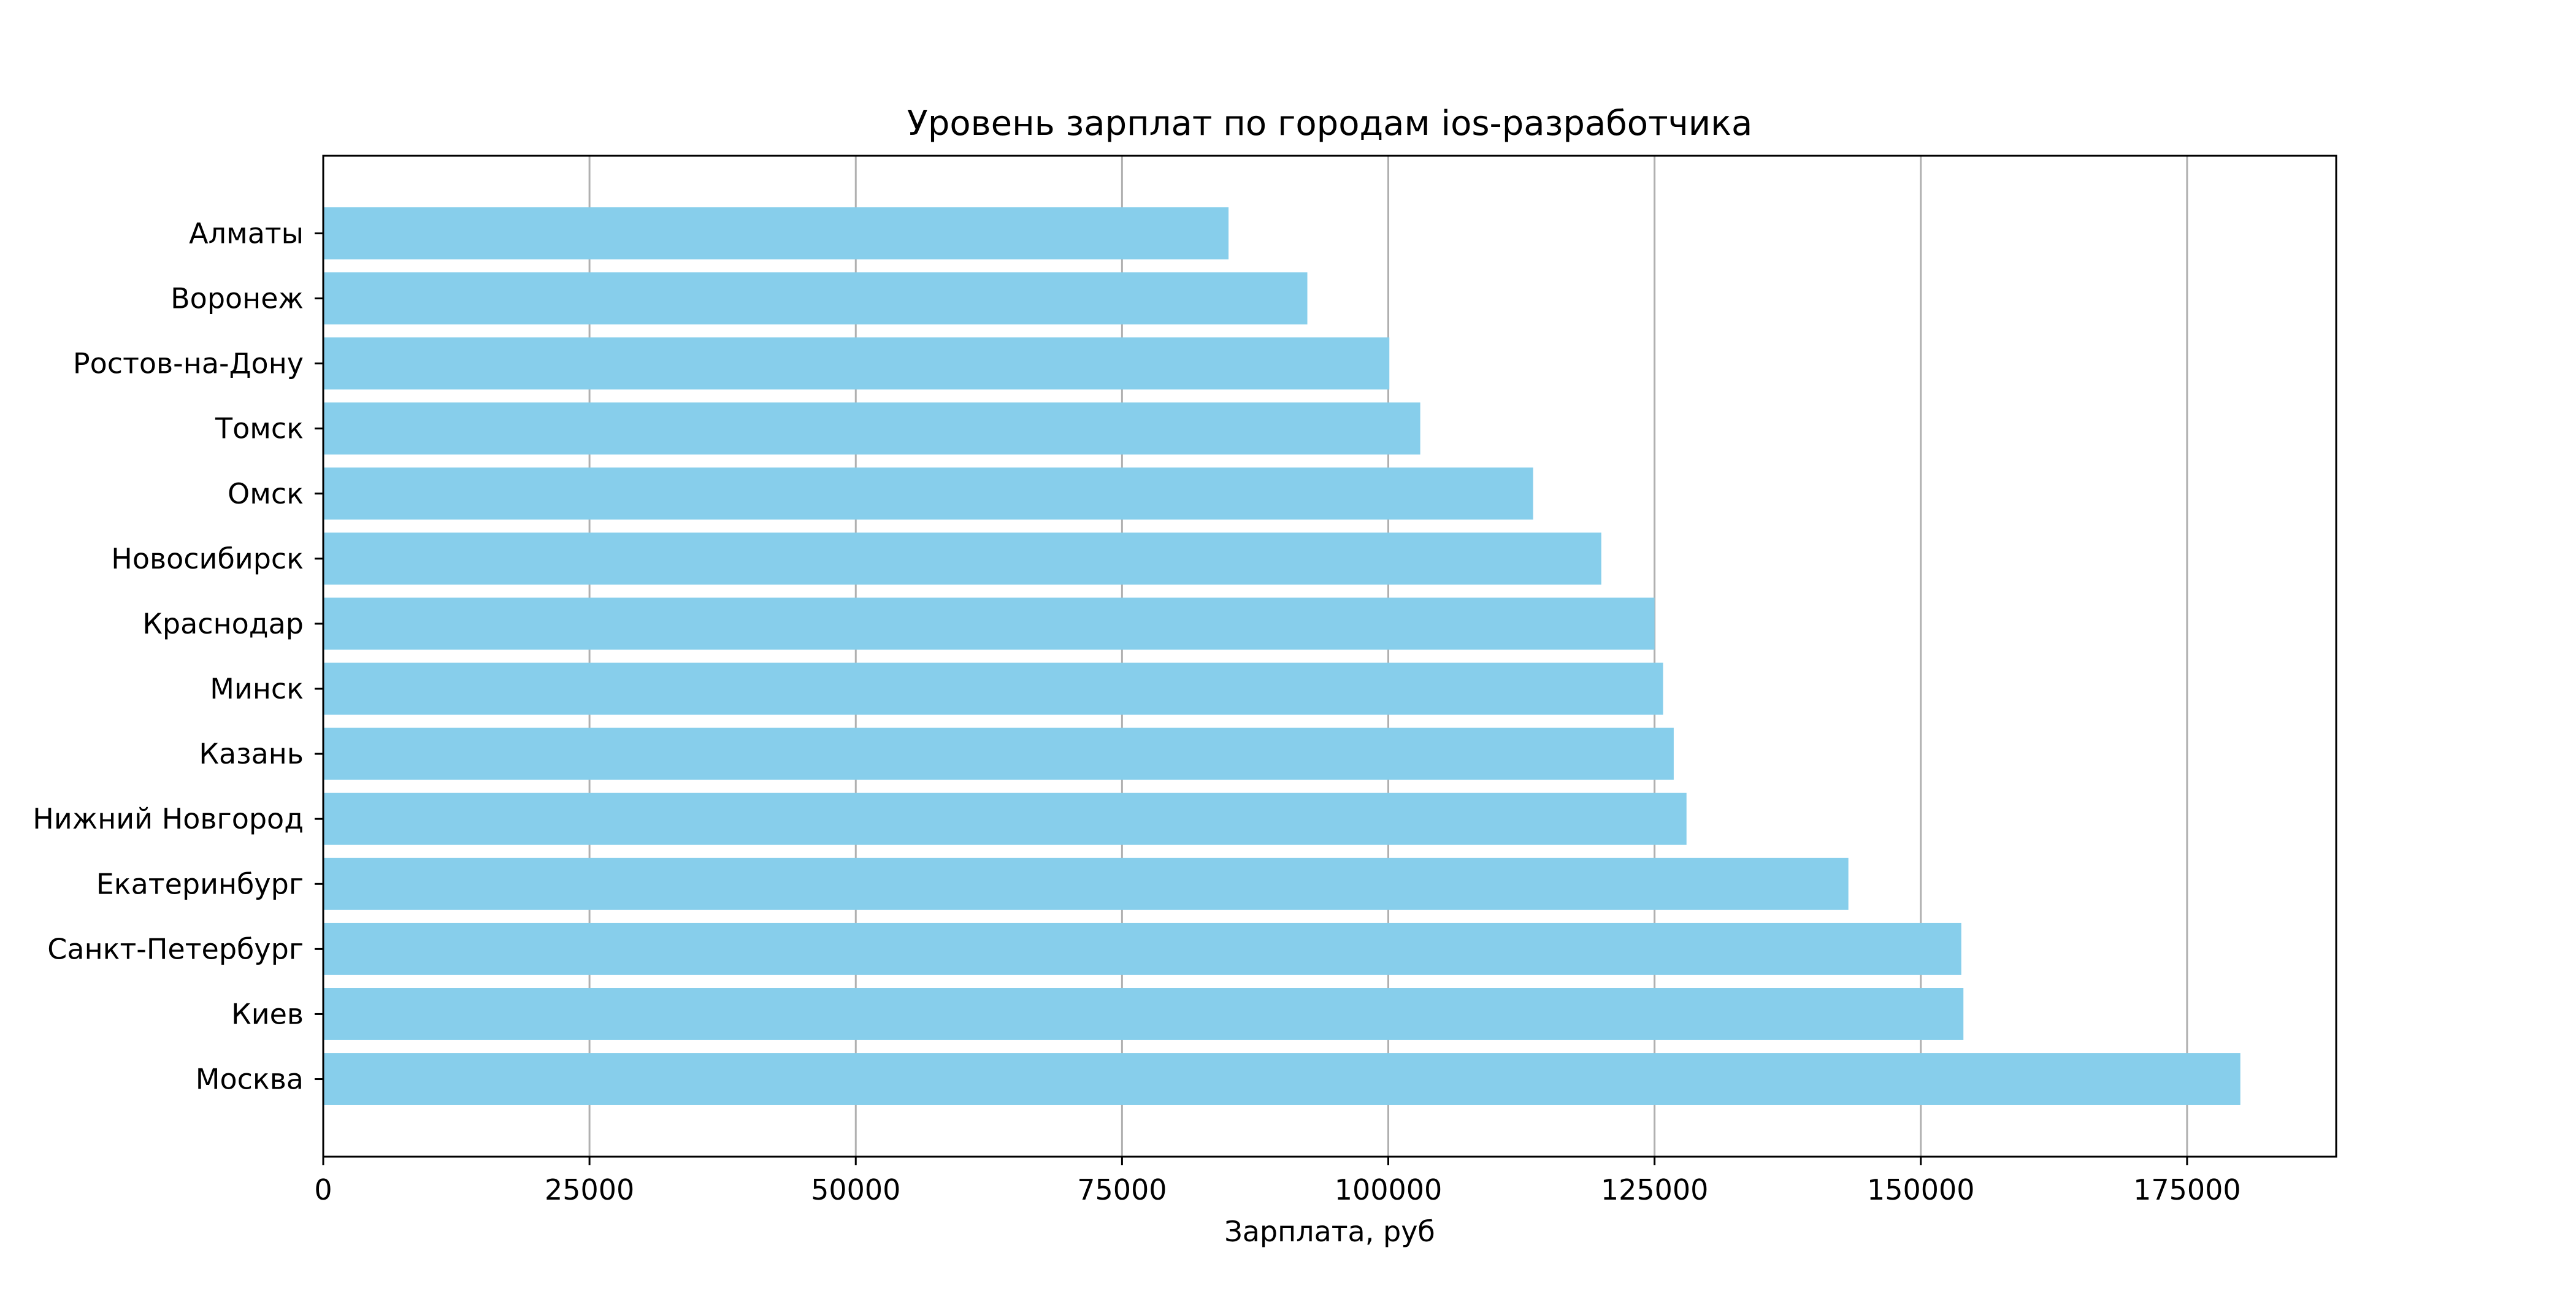 Image resolution: width=2576 pixels, height=1291 pixels. Describe the element at coordinates (237, 298) in the screenshot. I see `y-tick-label: Воронеж` at that location.